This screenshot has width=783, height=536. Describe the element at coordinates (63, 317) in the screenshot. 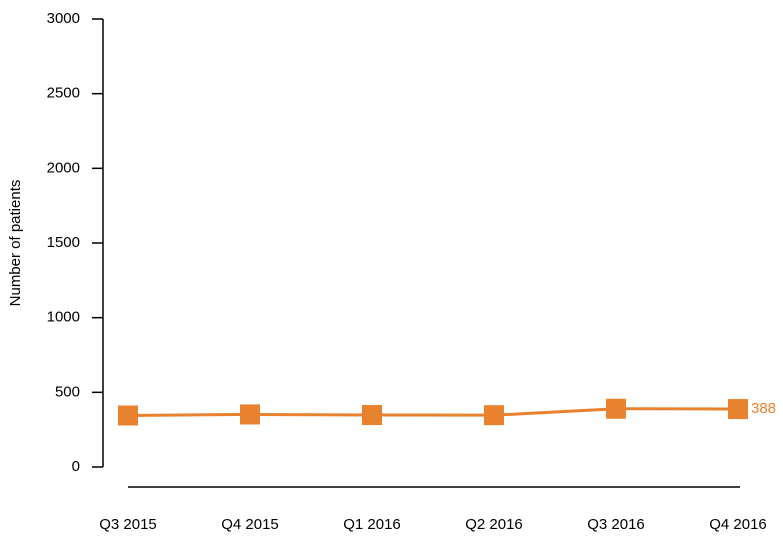

I see `y-tick-label: 1000` at that location.